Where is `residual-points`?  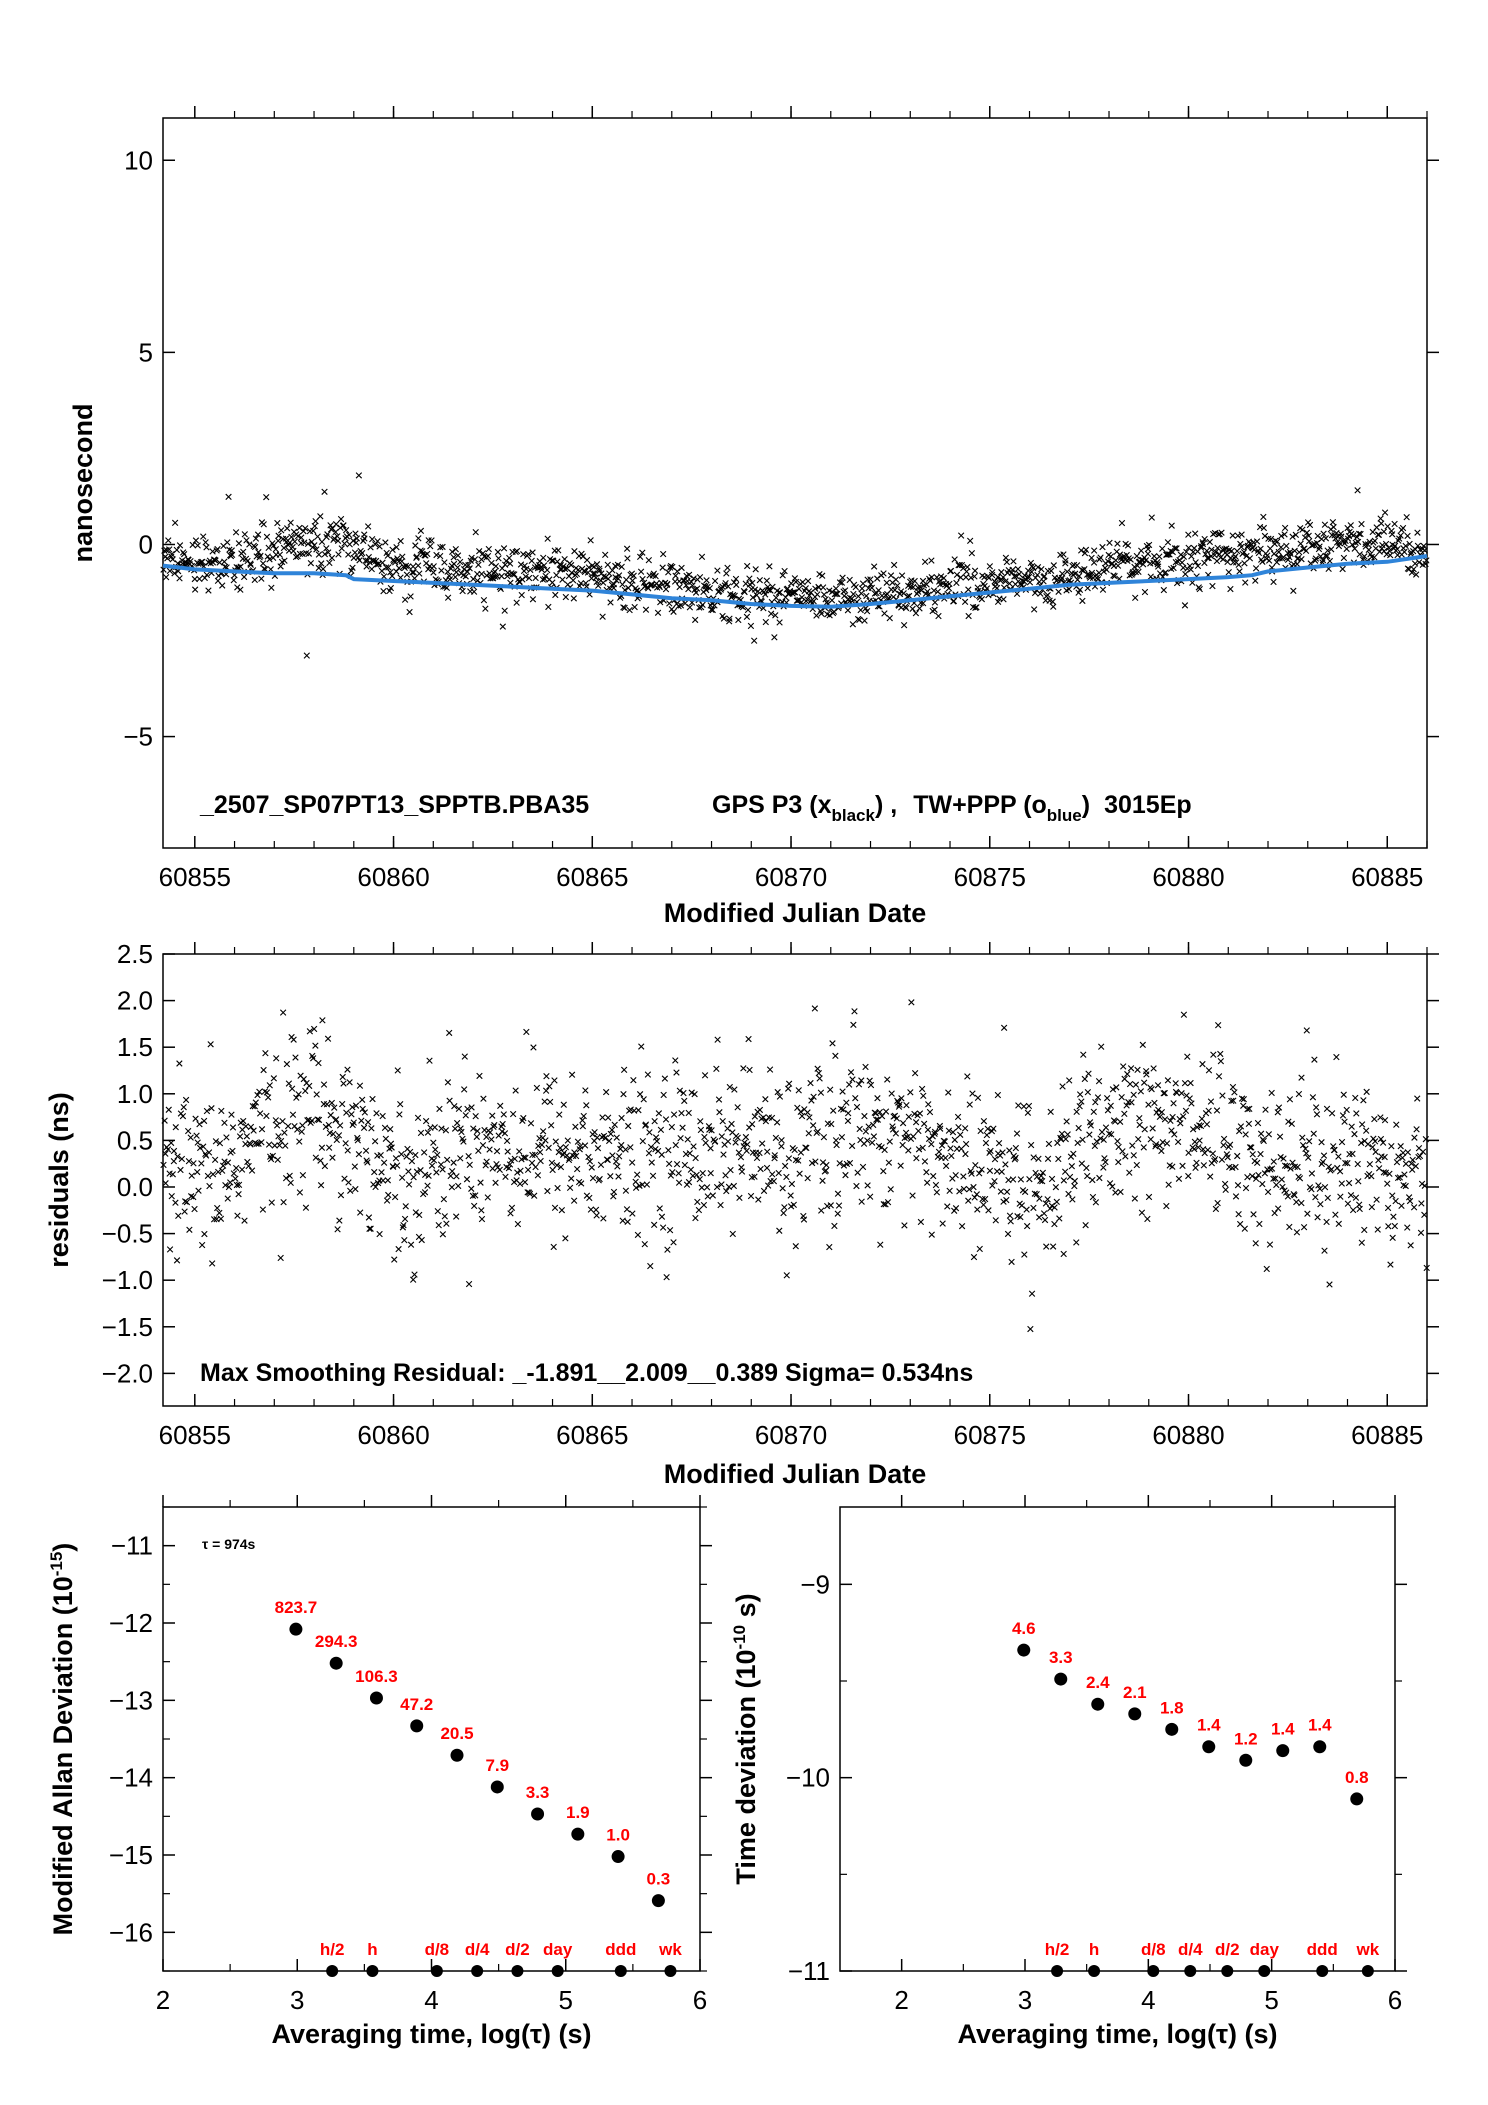 residual-points is located at coordinates (795, 1166).